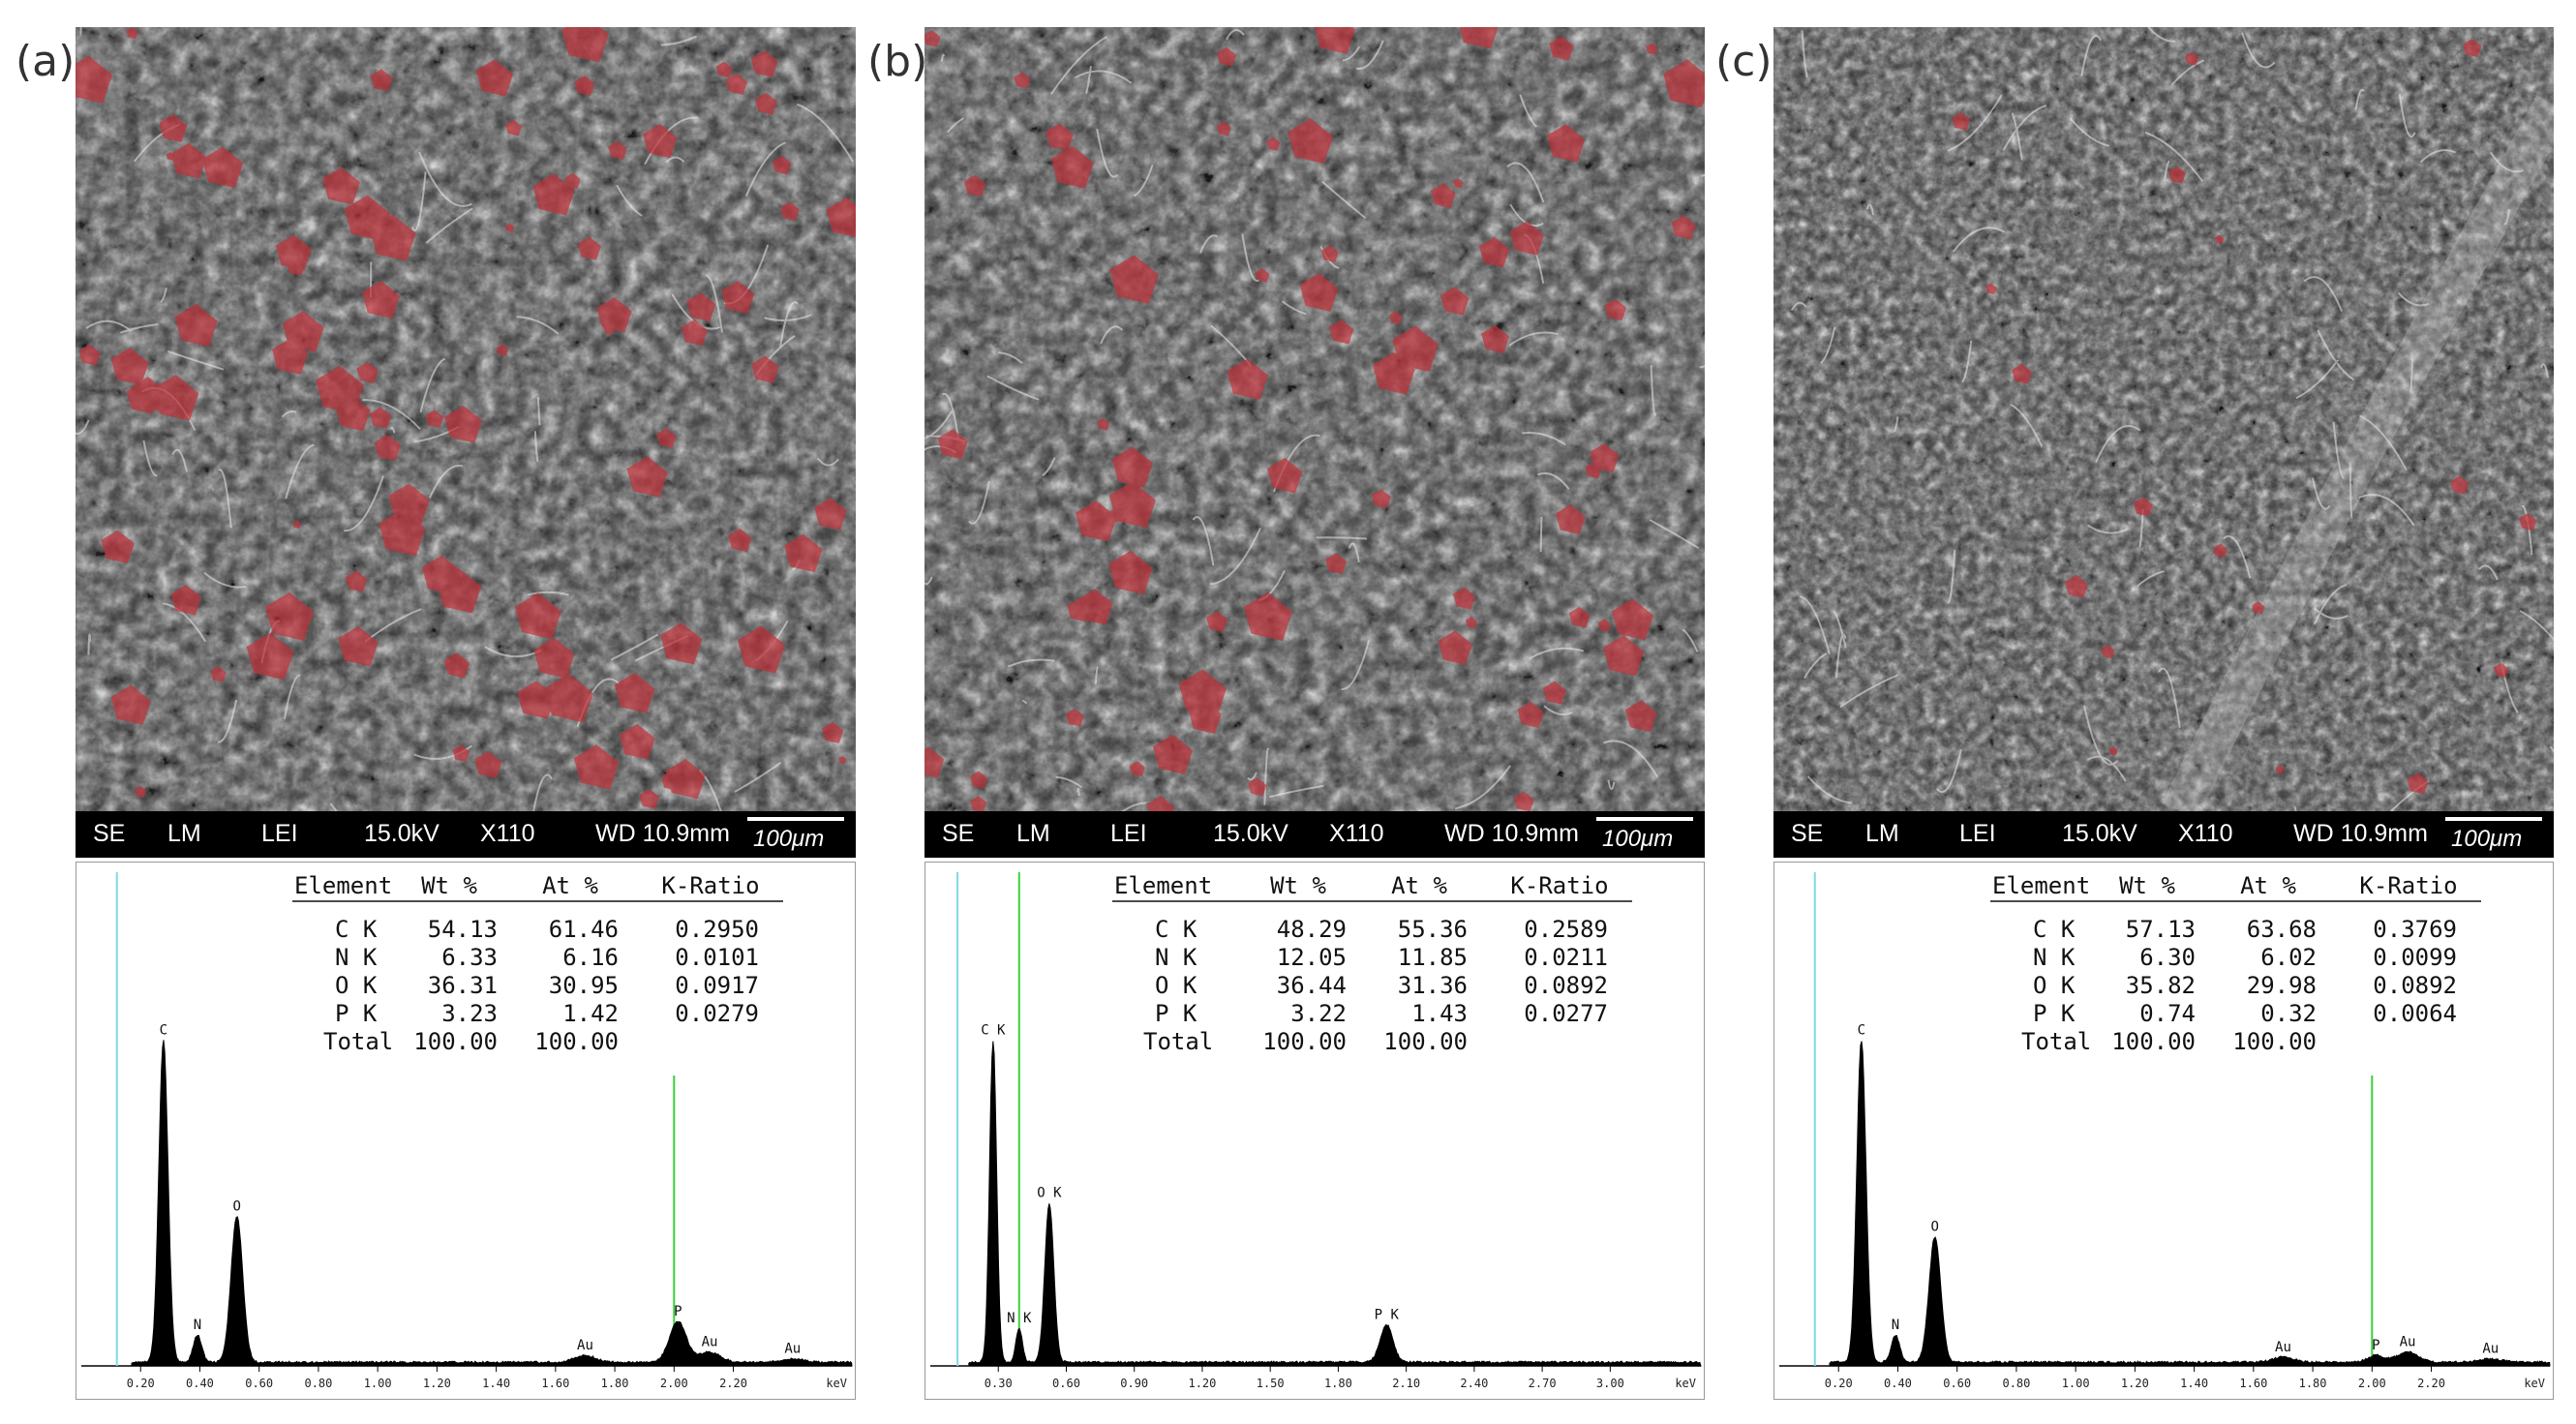 The height and width of the screenshot is (1424, 2576). What do you see at coordinates (437, 1383) in the screenshot?
I see `tick-label: 1.20` at bounding box center [437, 1383].